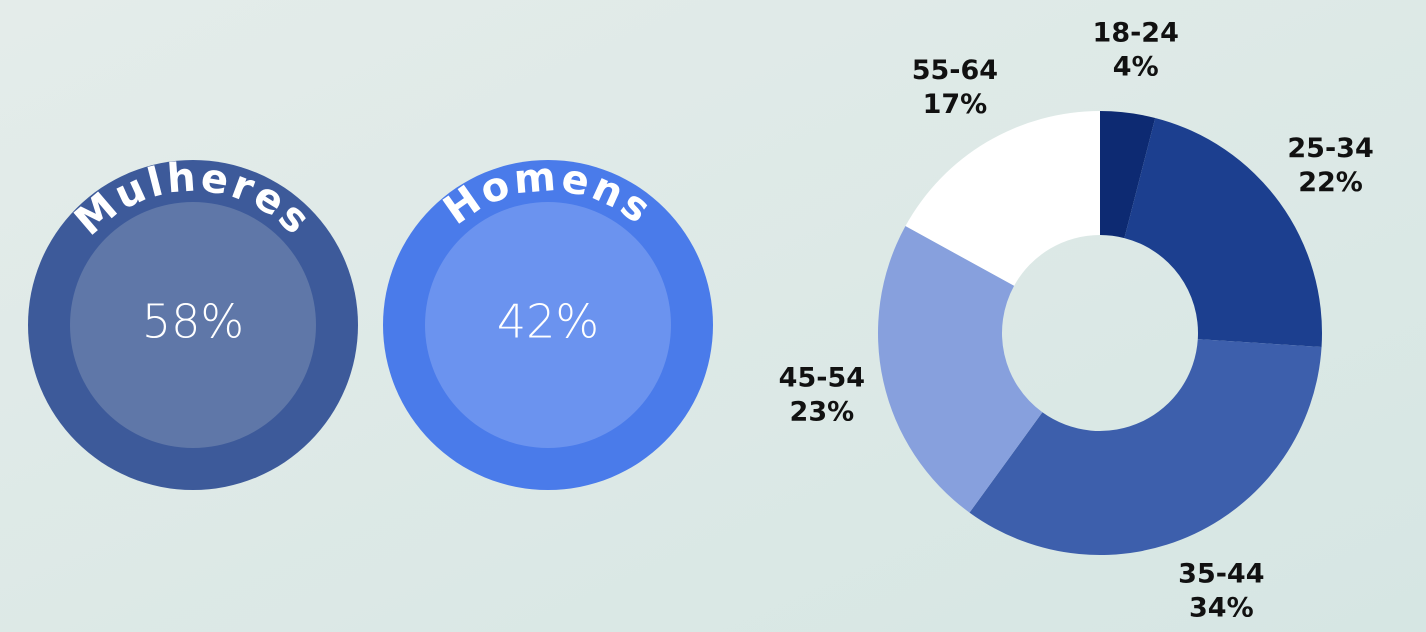 This screenshot has width=1426, height=632. What do you see at coordinates (1330, 182) in the screenshot?
I see `slice-value: 22%` at bounding box center [1330, 182].